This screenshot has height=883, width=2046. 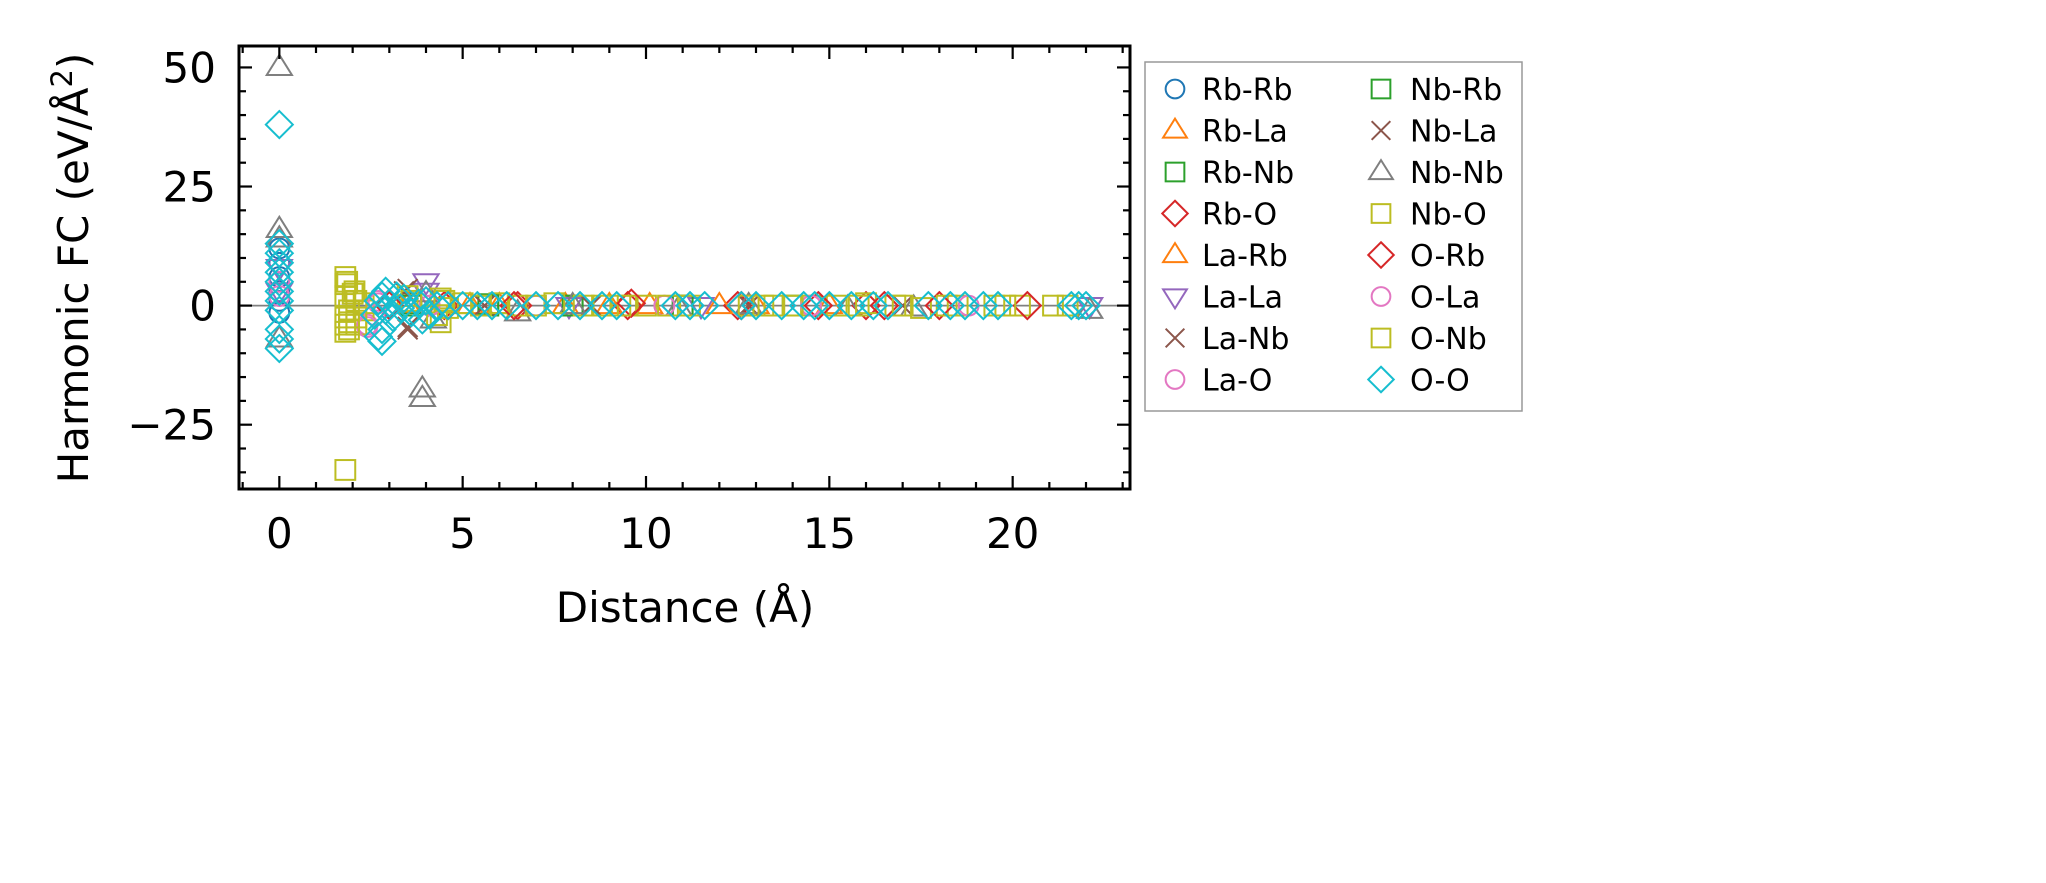 I want to click on legend-label: Nb-O, so click(x=1448, y=215).